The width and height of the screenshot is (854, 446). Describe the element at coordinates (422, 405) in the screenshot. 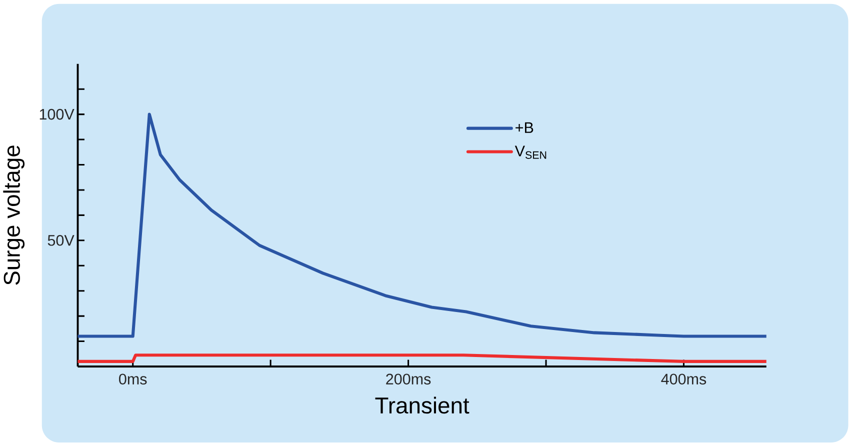

I see `x-axis-title: Transient` at that location.